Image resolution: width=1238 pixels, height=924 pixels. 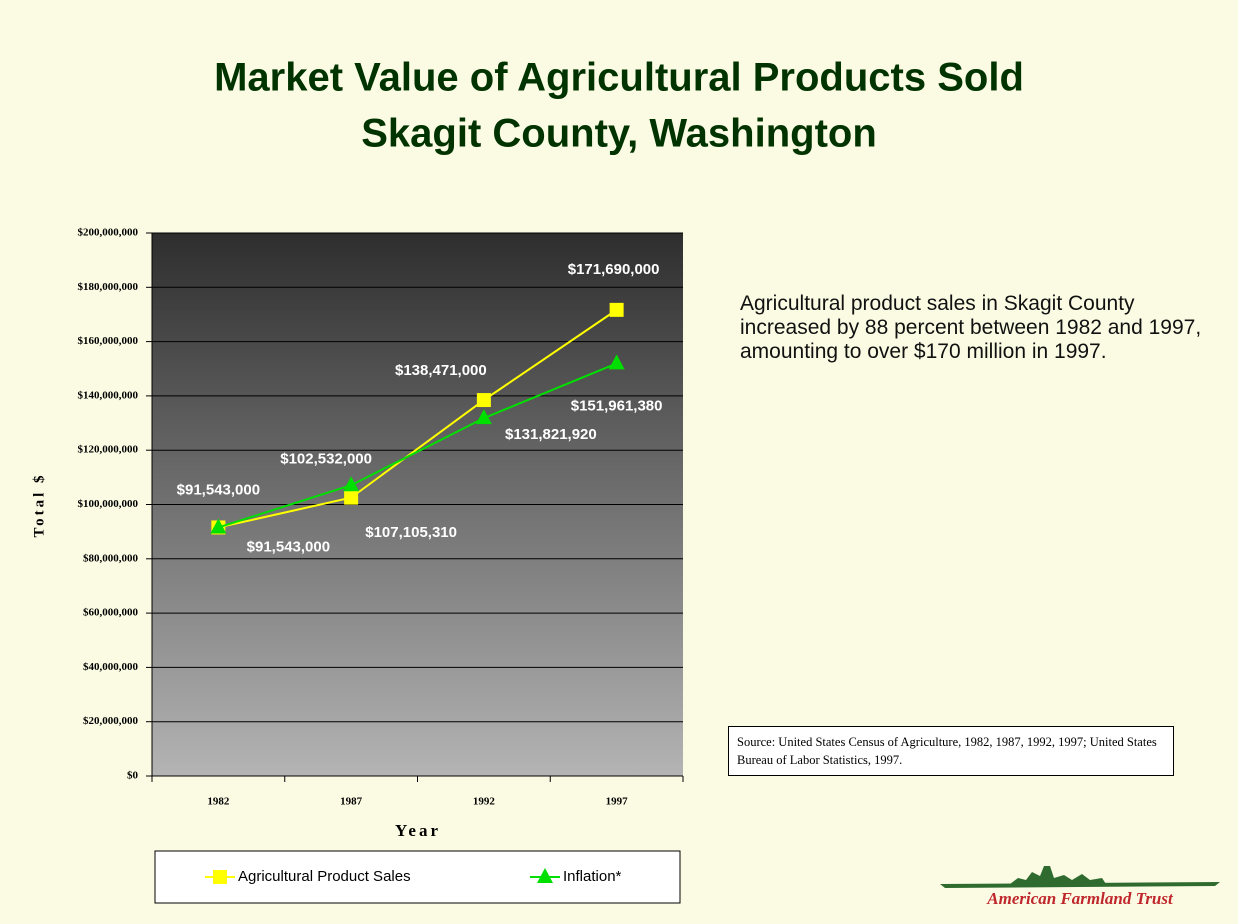 What do you see at coordinates (619, 134) in the screenshot?
I see `chart-subtitle: Skagit County, Washington` at bounding box center [619, 134].